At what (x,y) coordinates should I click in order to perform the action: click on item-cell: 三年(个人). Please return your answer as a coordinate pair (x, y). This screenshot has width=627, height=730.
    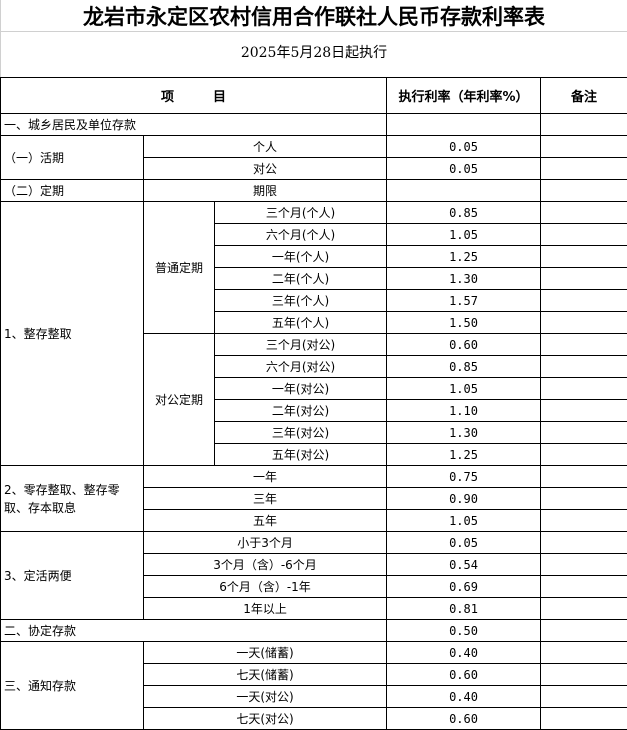
    Looking at the image, I should click on (300, 300).